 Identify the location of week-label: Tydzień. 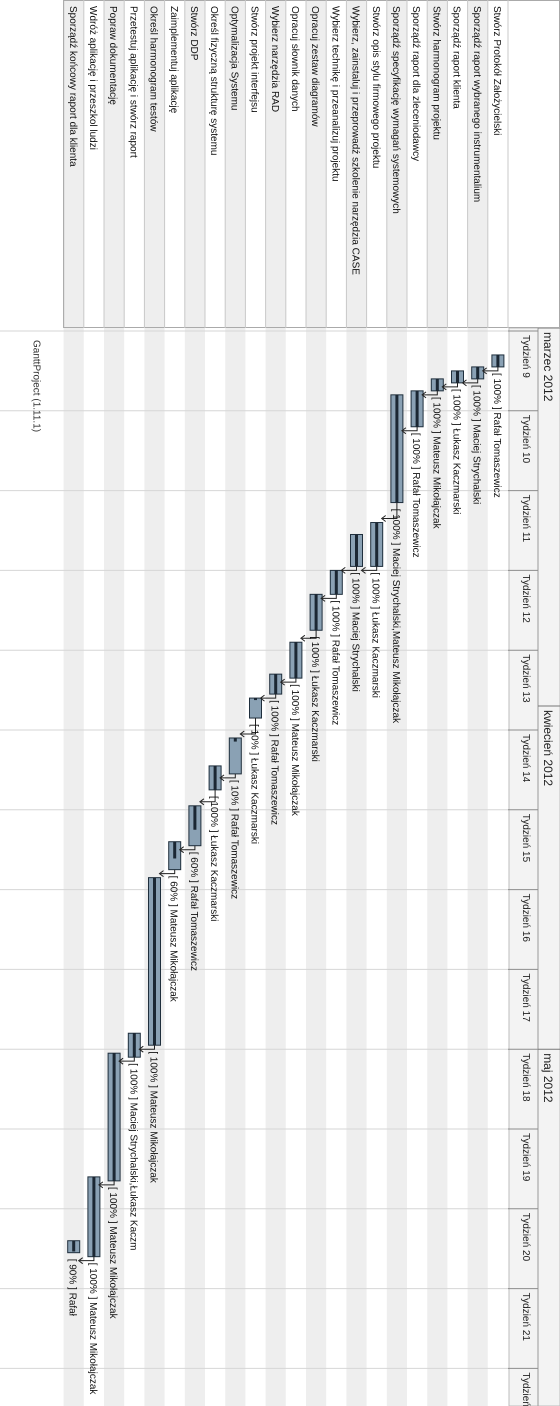
(525, 1389).